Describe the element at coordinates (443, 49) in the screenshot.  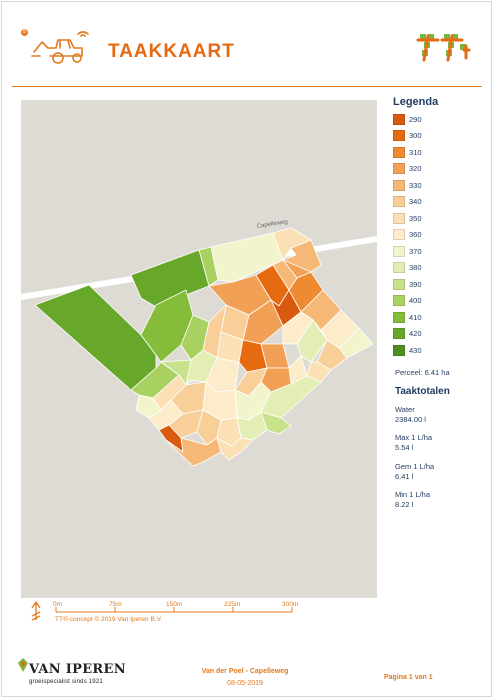
I see `tt-logo-icon` at that location.